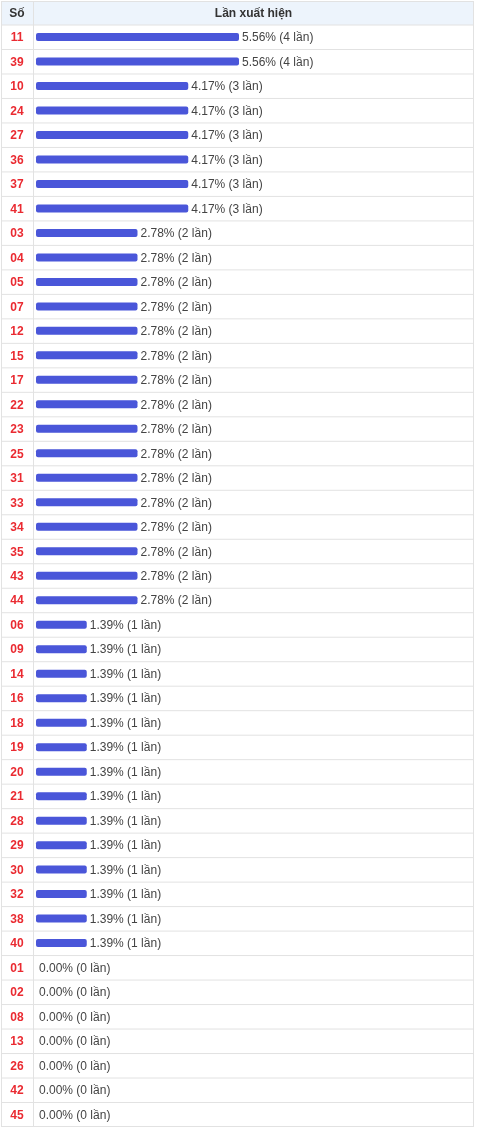 Image resolution: width=480 pixels, height=1130 pixels. I want to click on y-tick-label: 20, so click(17, 771).